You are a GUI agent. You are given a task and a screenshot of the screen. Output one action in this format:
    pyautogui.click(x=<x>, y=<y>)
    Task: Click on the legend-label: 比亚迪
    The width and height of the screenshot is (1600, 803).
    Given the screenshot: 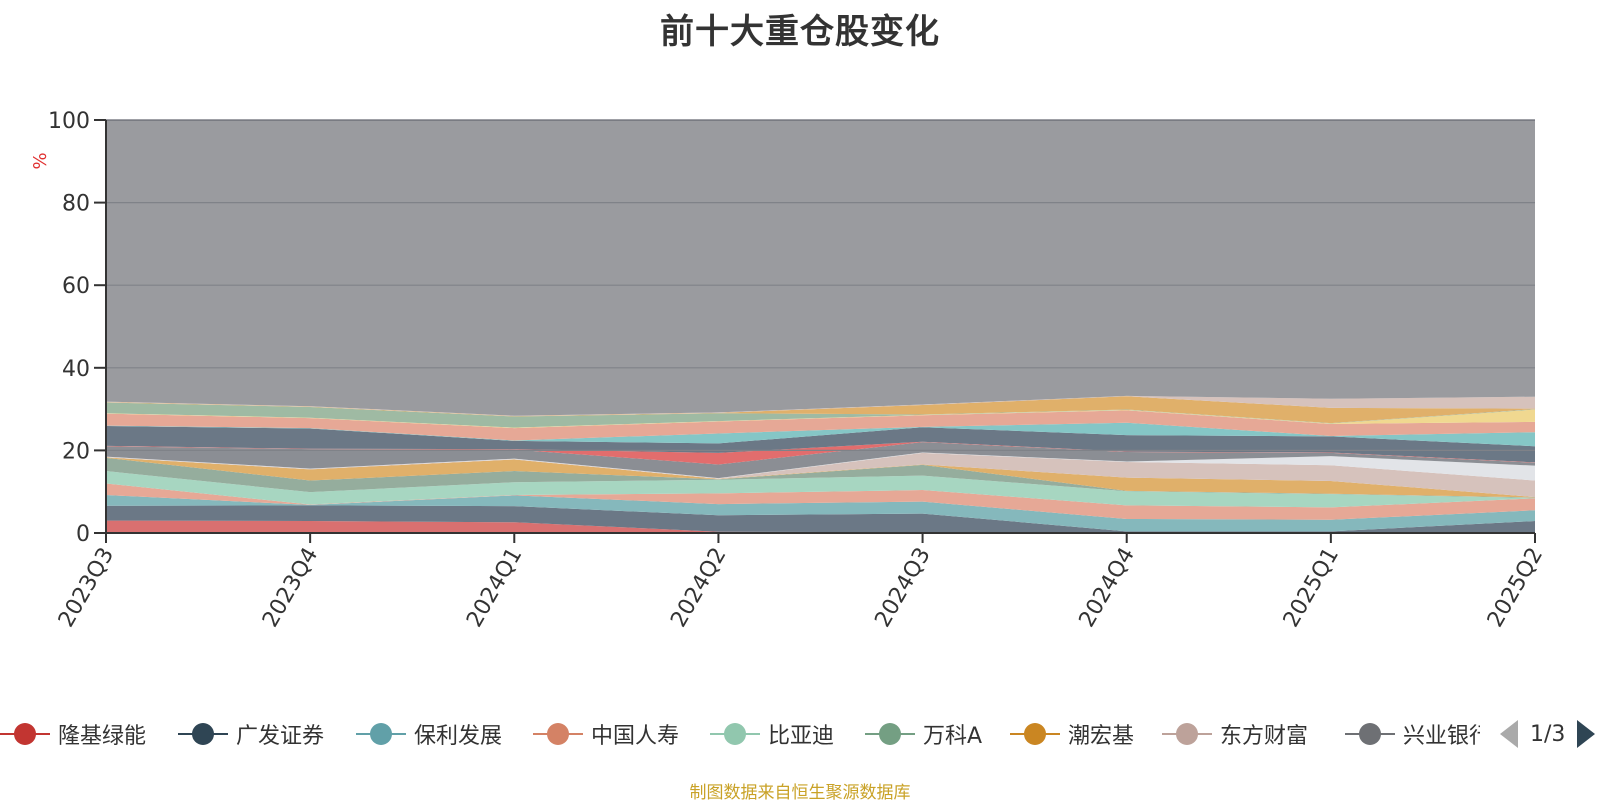 What is the action you would take?
    pyautogui.click(x=801, y=736)
    